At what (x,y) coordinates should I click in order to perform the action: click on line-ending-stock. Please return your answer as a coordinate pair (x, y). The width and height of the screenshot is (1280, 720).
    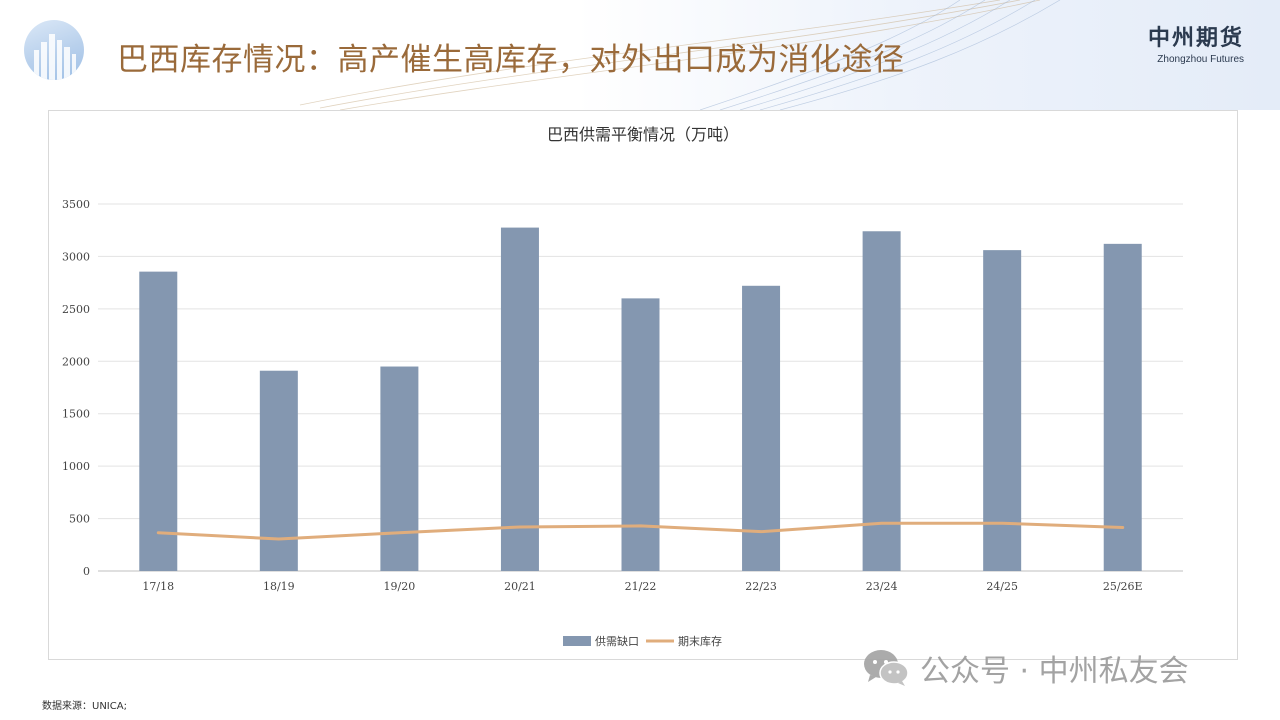
    Looking at the image, I should click on (640, 531).